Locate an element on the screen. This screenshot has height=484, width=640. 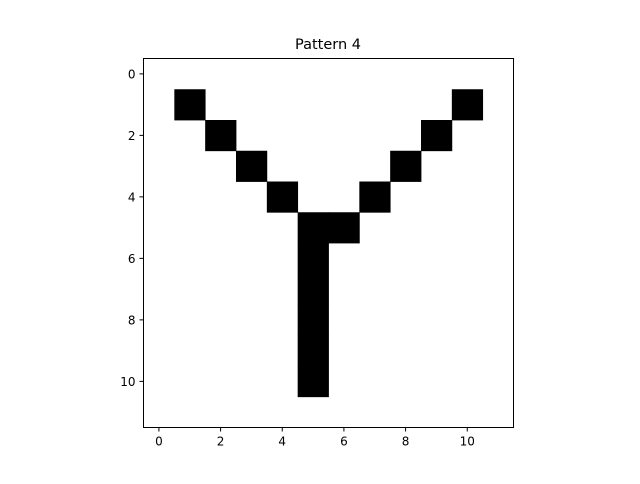
x-tick-label: 10 is located at coordinates (467, 442).